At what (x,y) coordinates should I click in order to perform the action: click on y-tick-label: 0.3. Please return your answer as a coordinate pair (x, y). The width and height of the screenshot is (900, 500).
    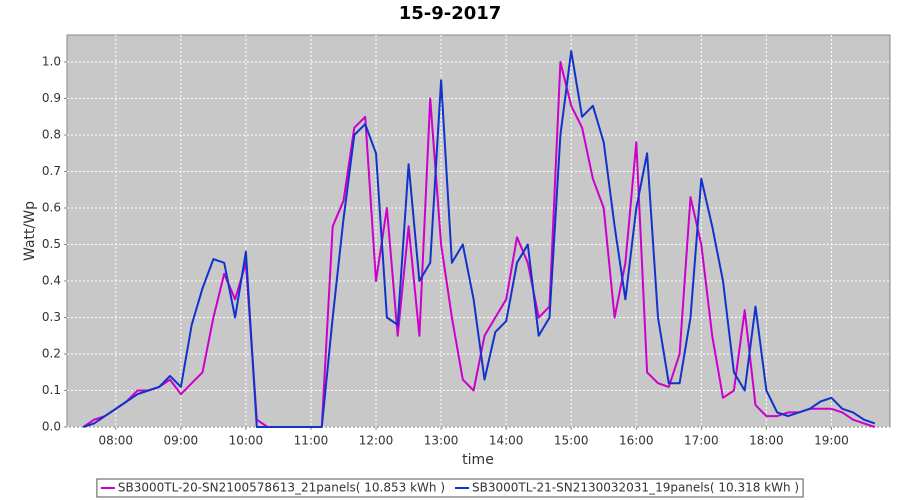
    Looking at the image, I should click on (51, 317).